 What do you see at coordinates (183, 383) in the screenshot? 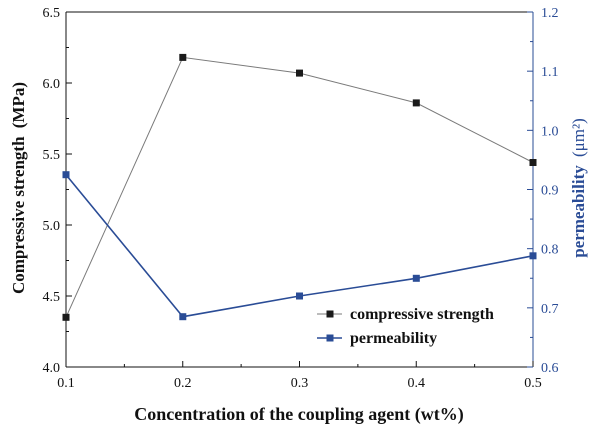
I see `x-tick-label: 0.2` at bounding box center [183, 383].